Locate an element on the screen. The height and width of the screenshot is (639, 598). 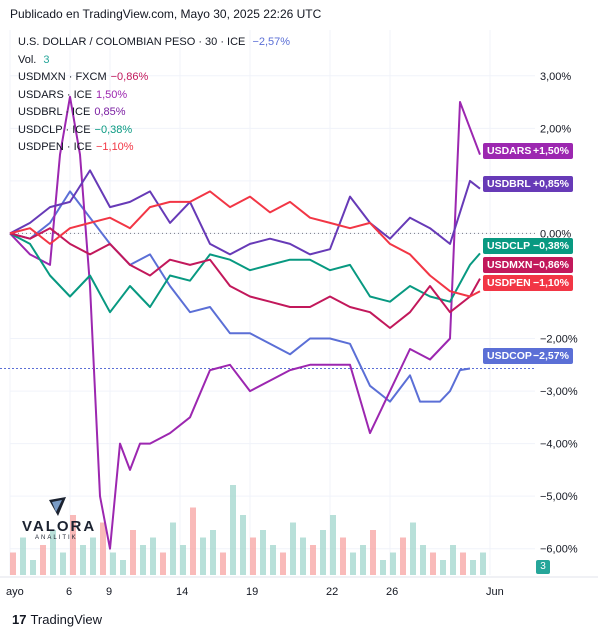
price-tag-usdclp: USDCLP −0,38% is located at coordinates (528, 246).